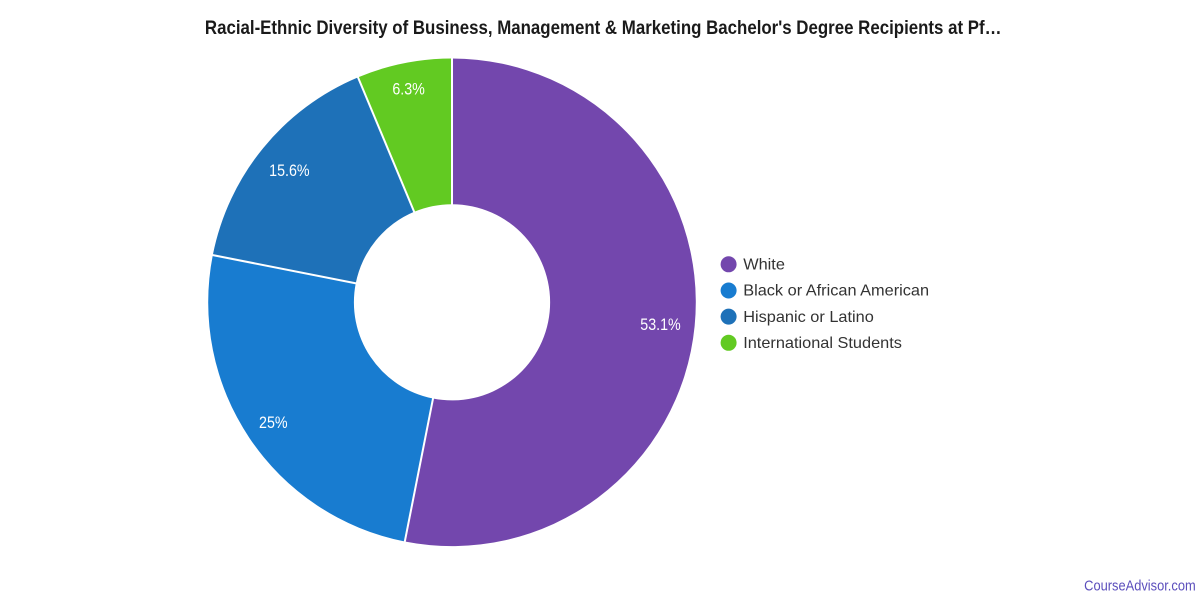  I want to click on svg-text: 25%, so click(273, 423).